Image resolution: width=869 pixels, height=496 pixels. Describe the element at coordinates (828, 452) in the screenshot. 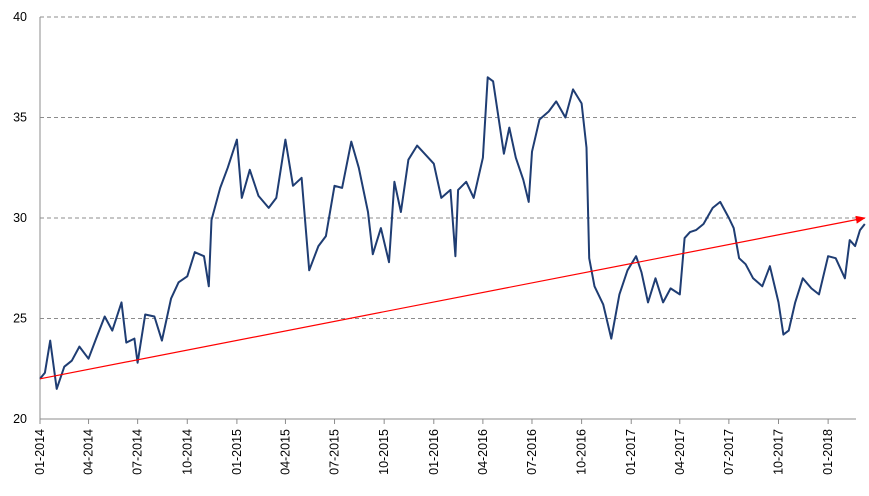

I see `x-tick-label: 01-2018` at that location.